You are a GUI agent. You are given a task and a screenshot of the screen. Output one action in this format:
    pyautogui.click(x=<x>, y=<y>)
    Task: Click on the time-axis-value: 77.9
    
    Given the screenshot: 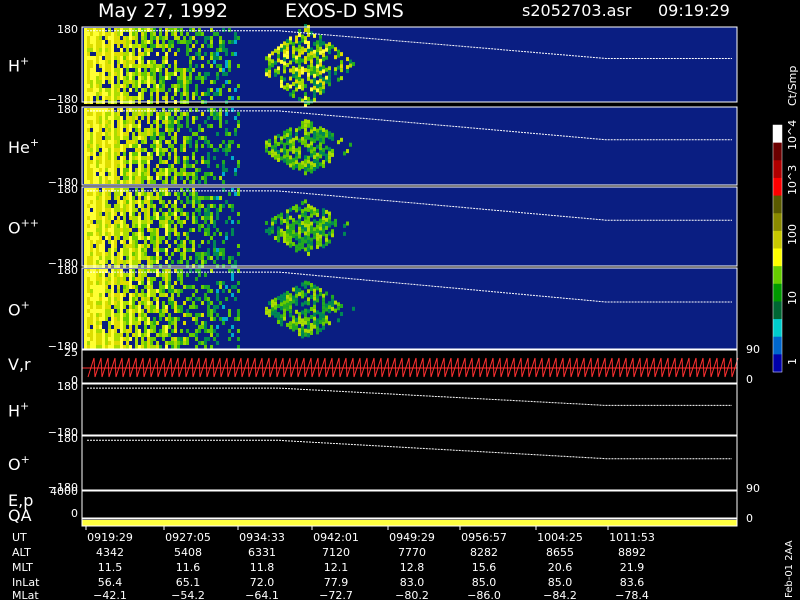 What is the action you would take?
    pyautogui.click(x=336, y=582)
    